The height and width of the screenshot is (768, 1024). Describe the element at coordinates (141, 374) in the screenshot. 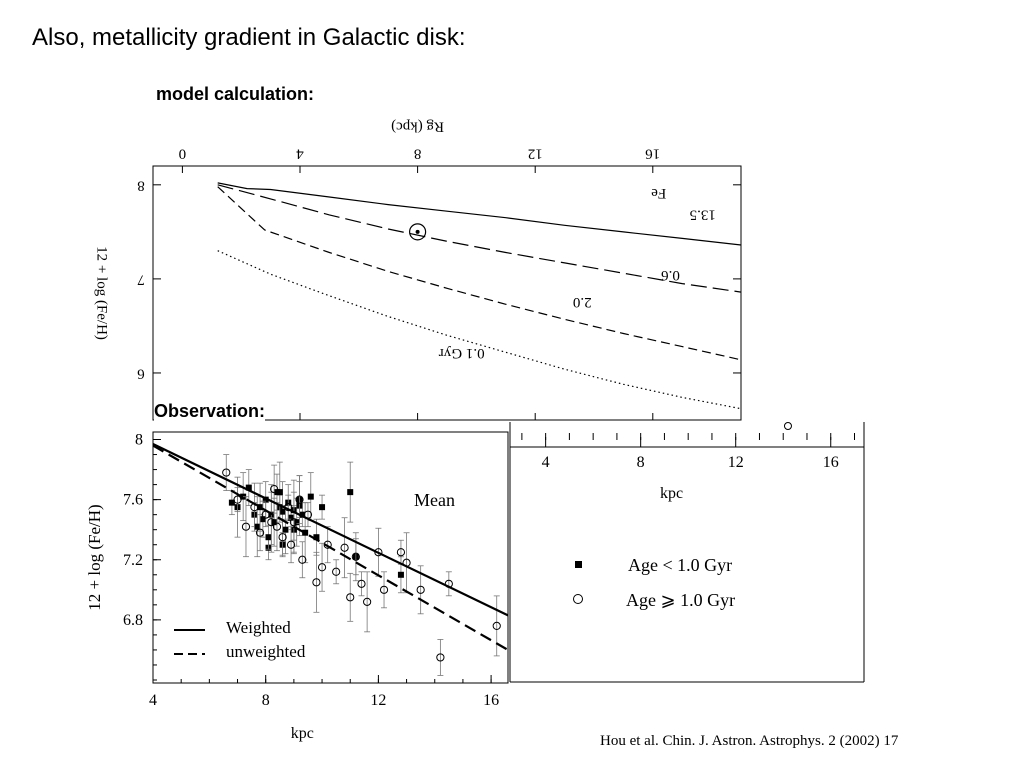

I see `model-ytick-label: 6` at that location.